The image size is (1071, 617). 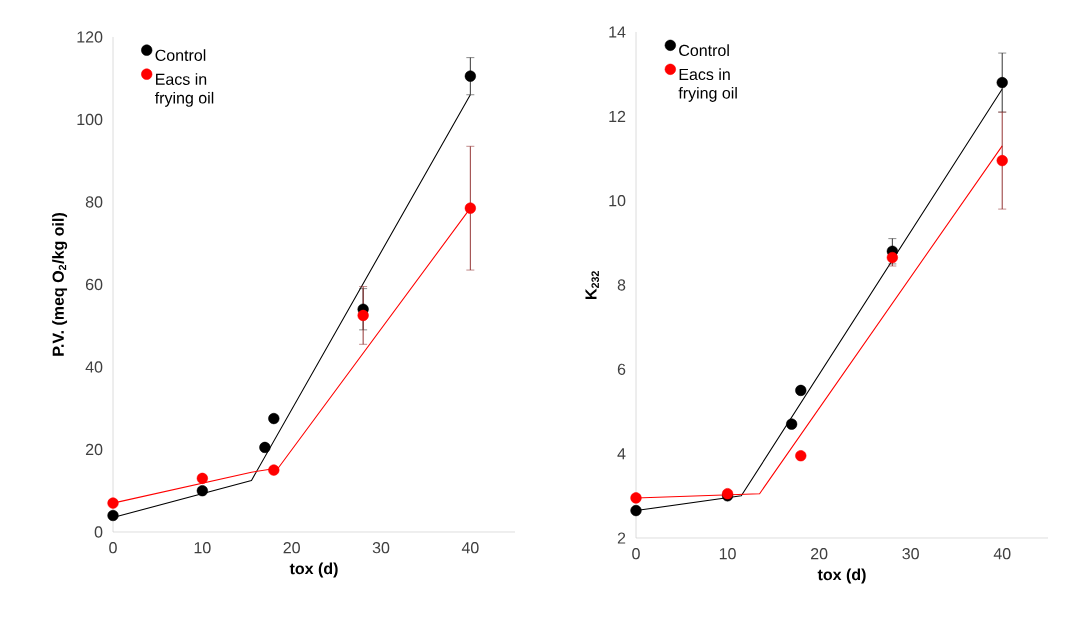 What do you see at coordinates (621, 369) in the screenshot?
I see `y-tick-label: 6` at bounding box center [621, 369].